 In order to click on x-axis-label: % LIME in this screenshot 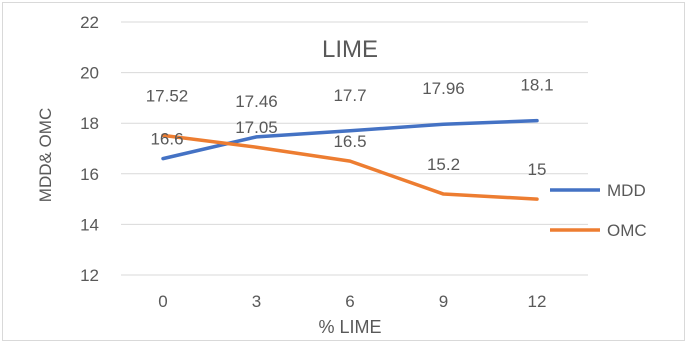, I will do `click(349, 327)`.